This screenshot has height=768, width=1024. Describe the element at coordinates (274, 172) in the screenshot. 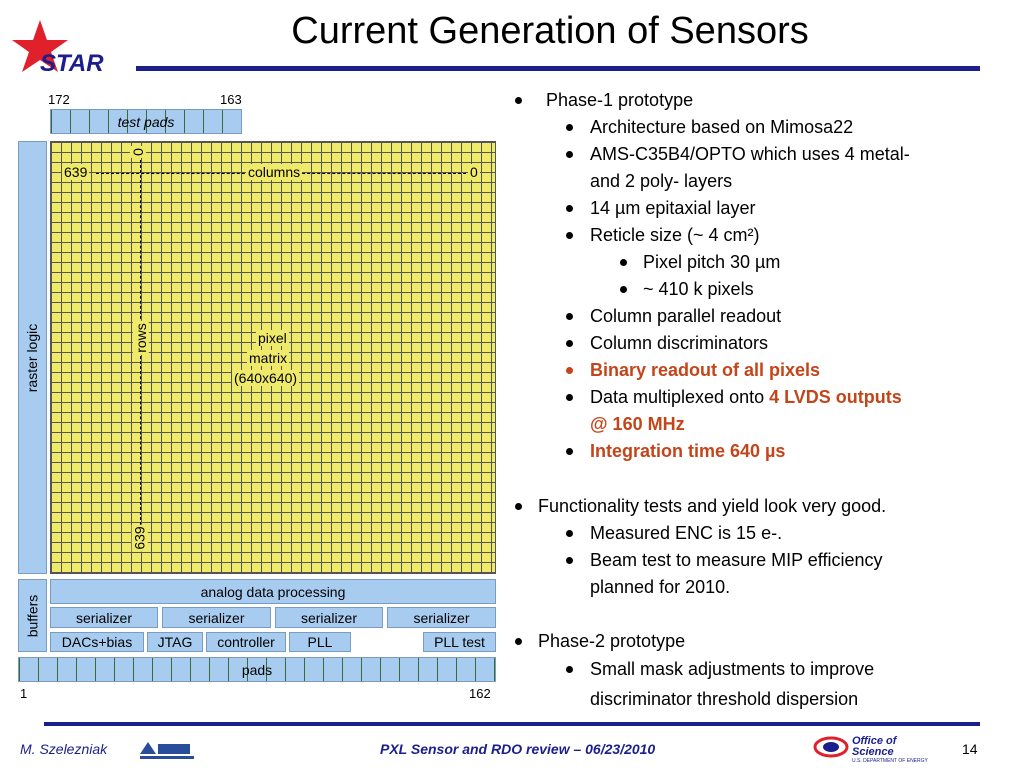

I see `columns-label: columns` at that location.